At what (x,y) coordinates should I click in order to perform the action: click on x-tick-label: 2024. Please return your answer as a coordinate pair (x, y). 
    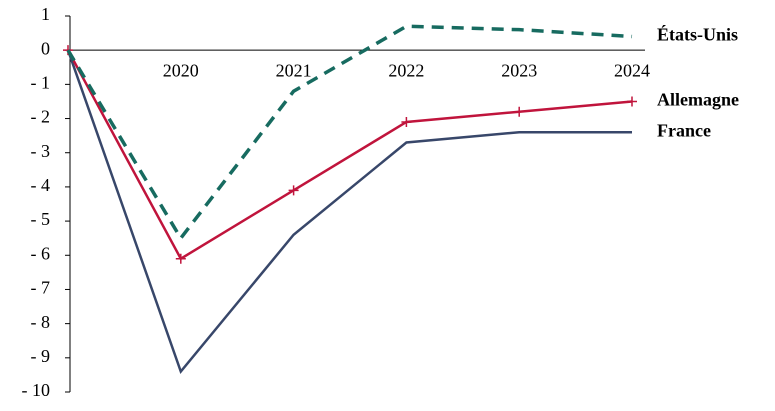
    Looking at the image, I should click on (632, 70).